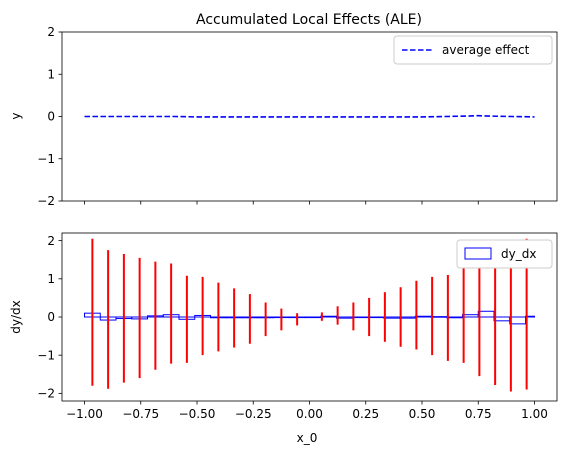 Image resolution: width=565 pixels, height=455 pixels. I want to click on derivative-x-tick-label: −0.50, so click(197, 414).